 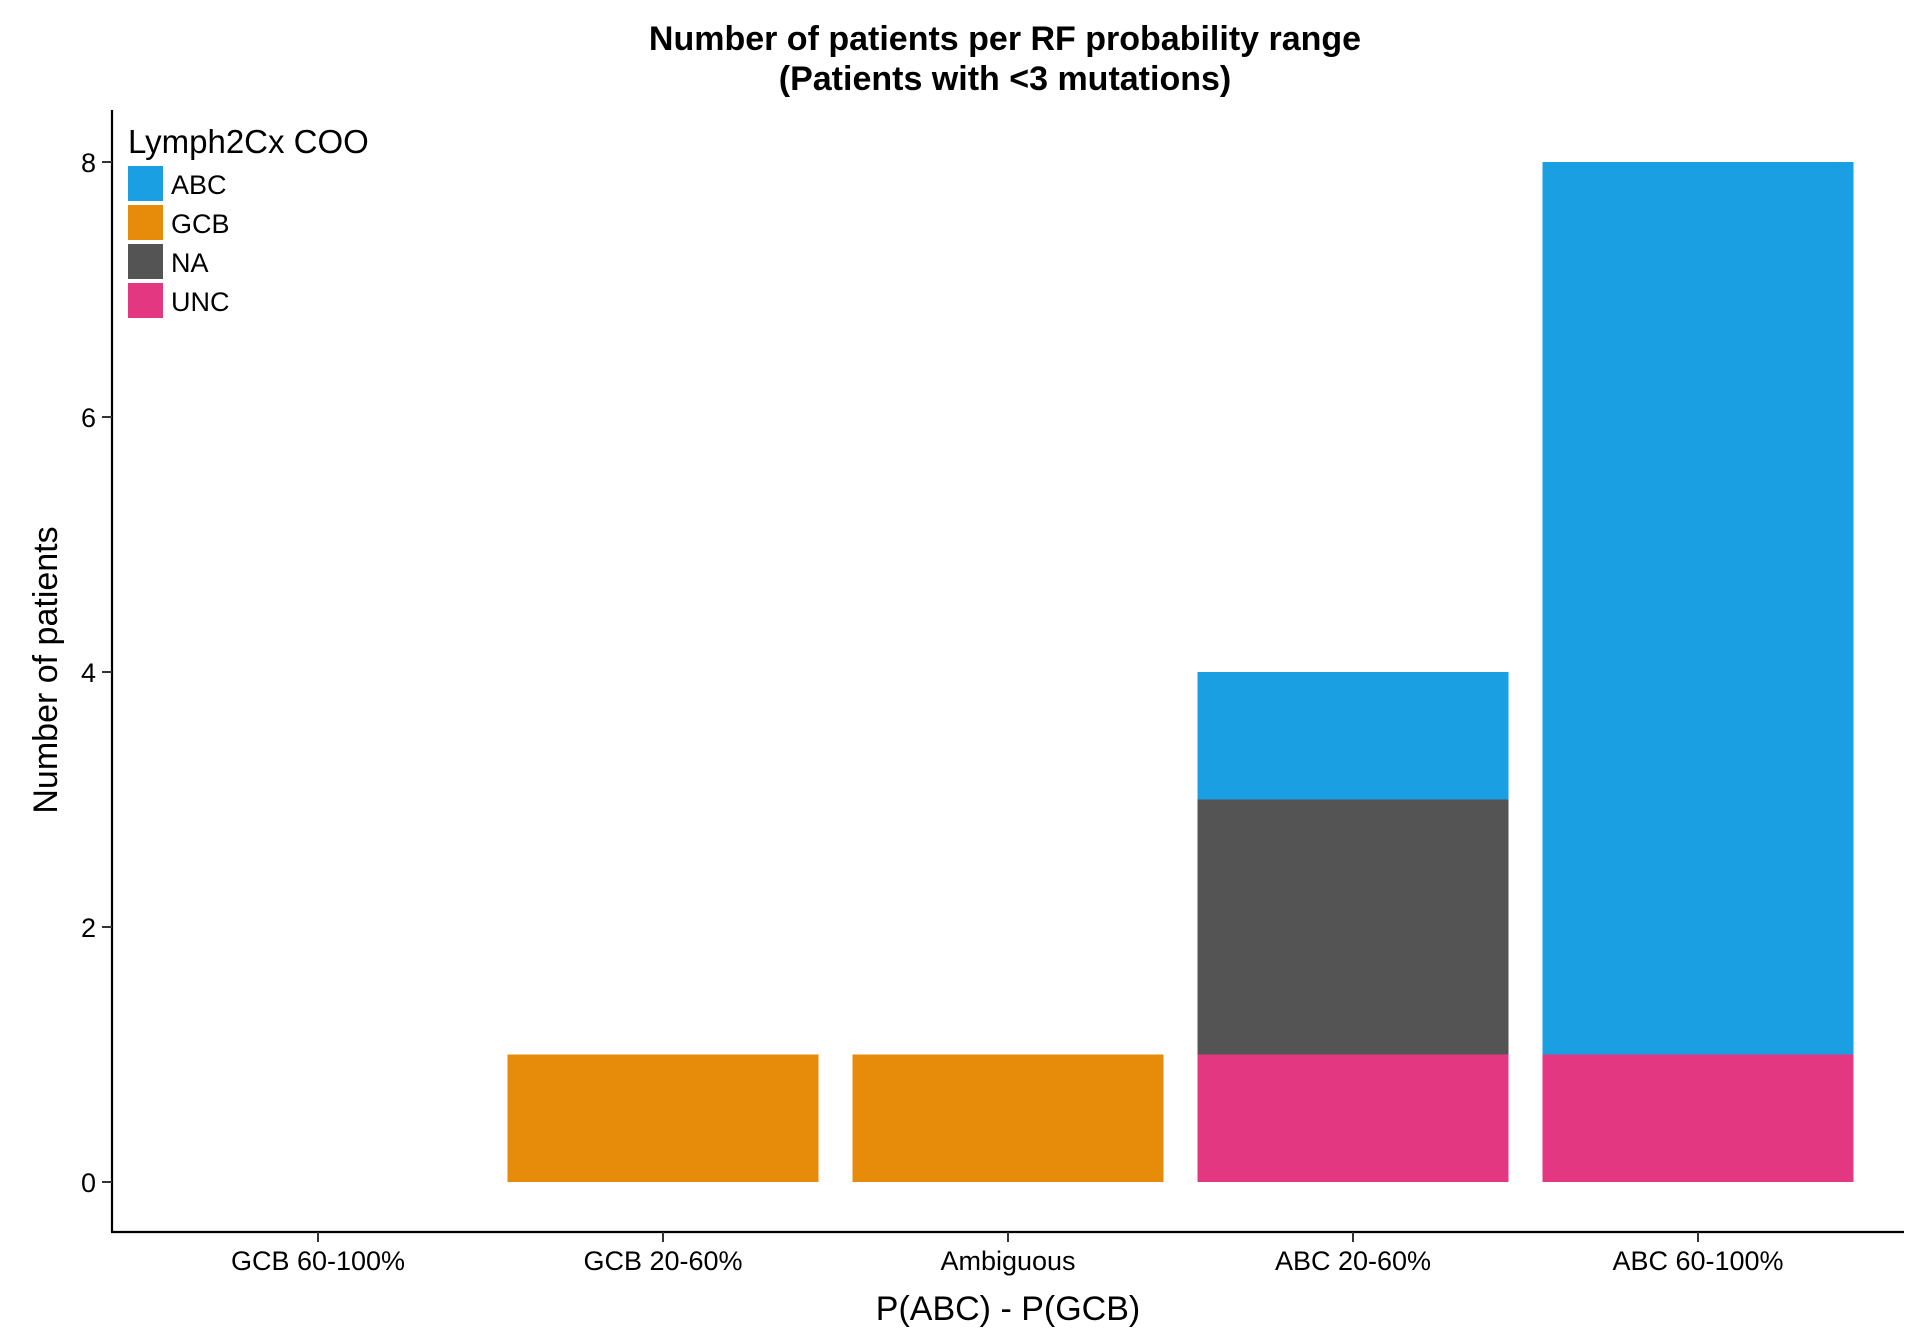 What do you see at coordinates (145, 300) in the screenshot?
I see `legend-swatch-unc` at bounding box center [145, 300].